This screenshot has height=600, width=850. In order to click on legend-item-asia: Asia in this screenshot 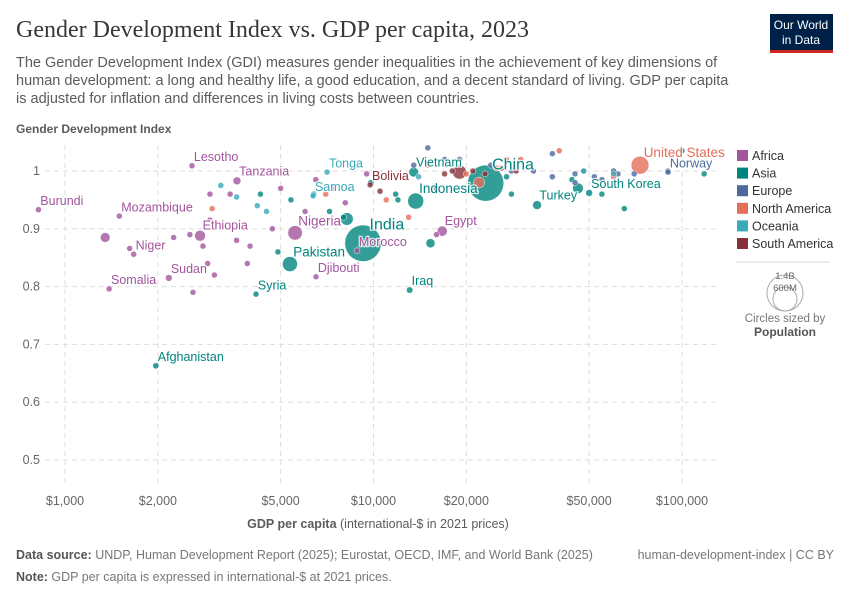, I will do `click(756, 174)`.